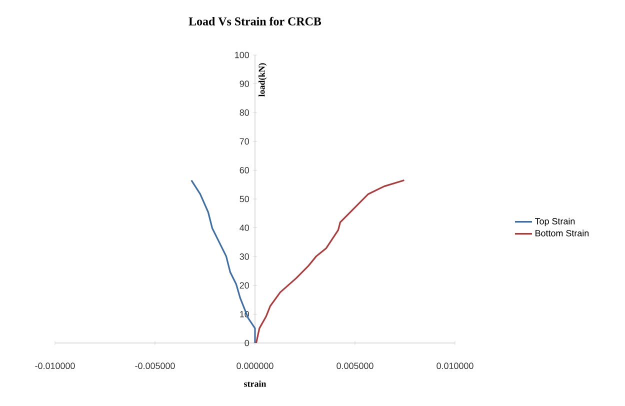 This screenshot has width=625, height=406. What do you see at coordinates (245, 170) in the screenshot?
I see `y-tick-label: 60` at bounding box center [245, 170].